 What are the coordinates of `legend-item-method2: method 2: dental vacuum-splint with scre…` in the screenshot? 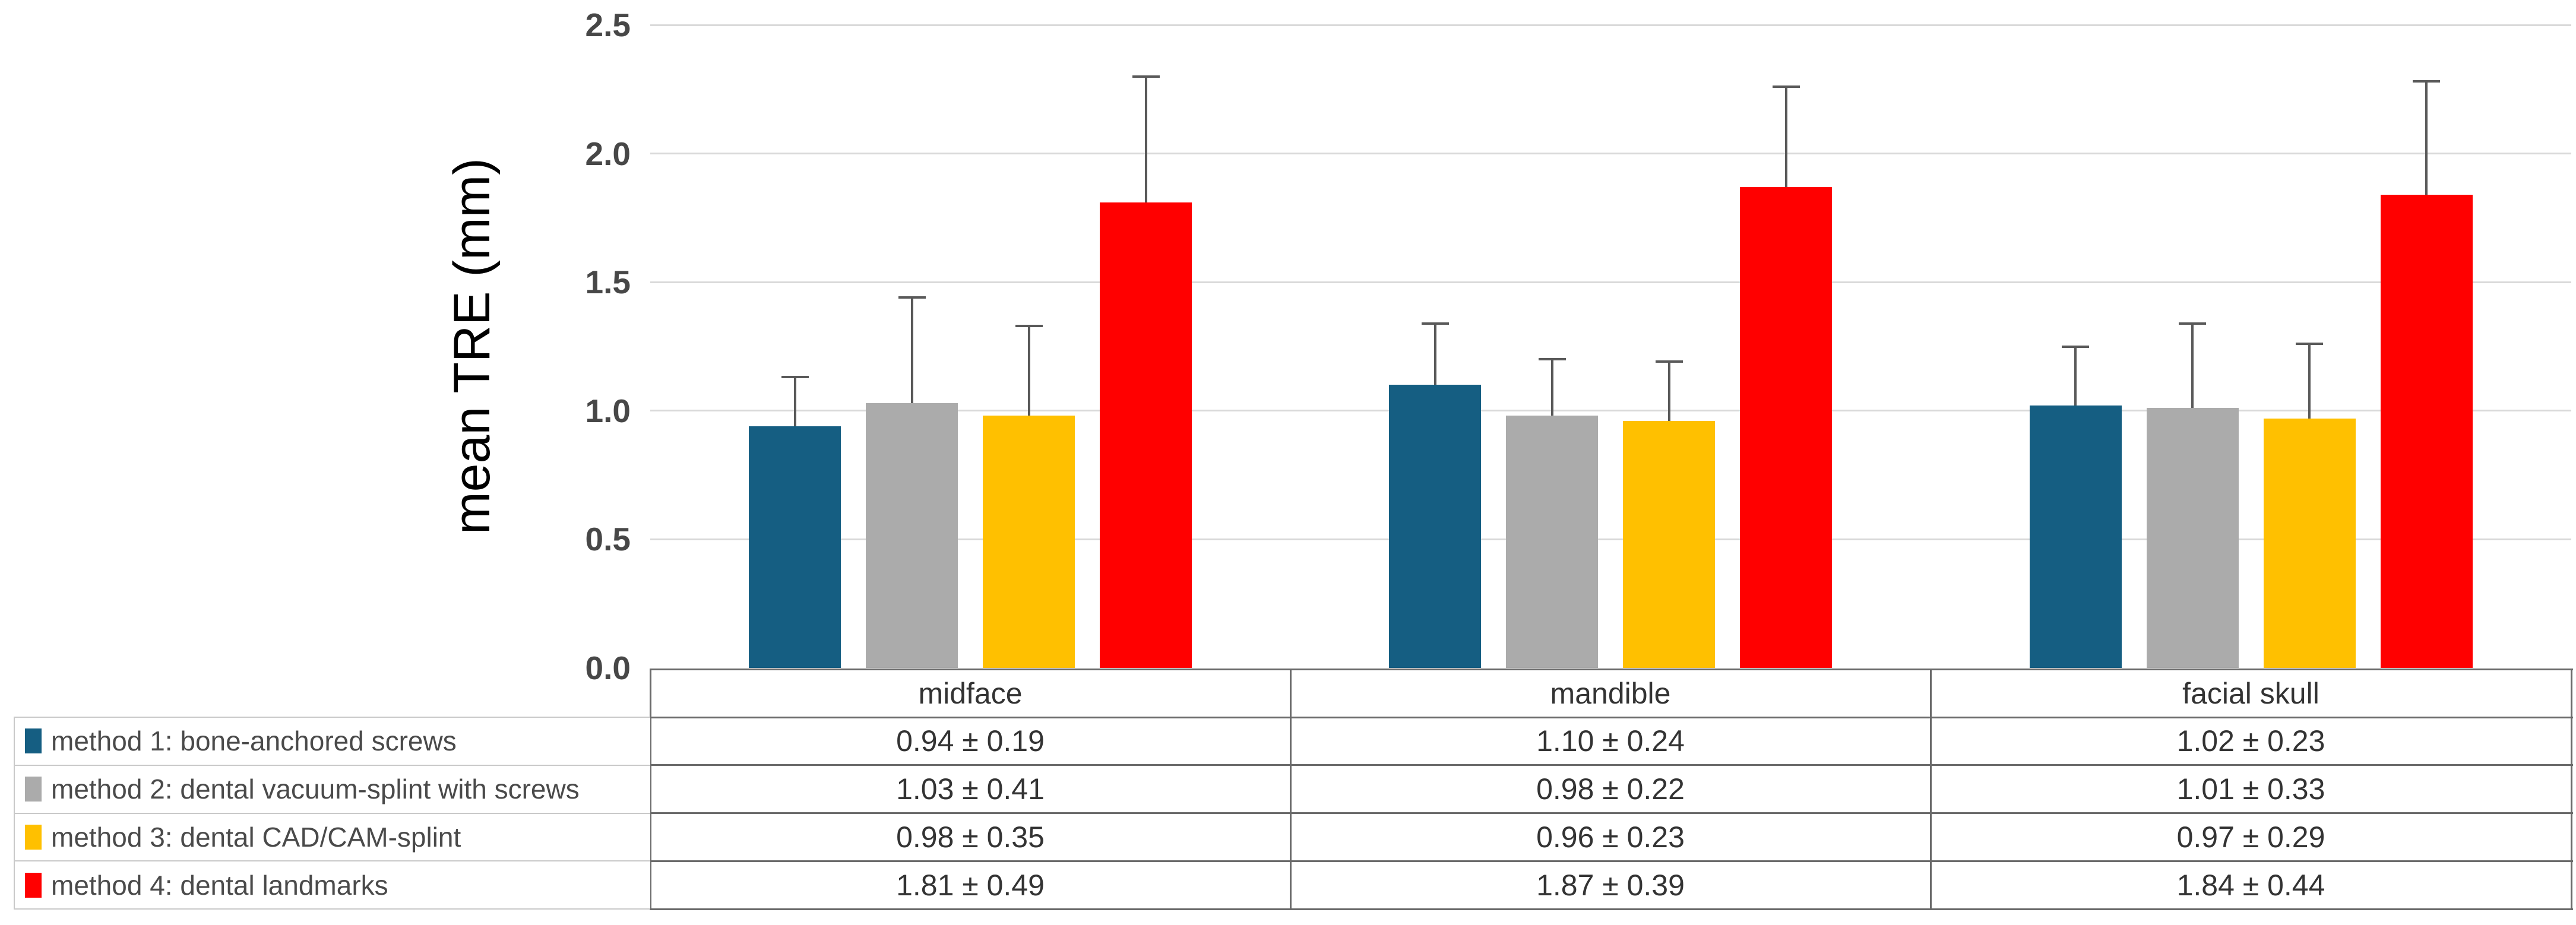 It's located at (332, 789).